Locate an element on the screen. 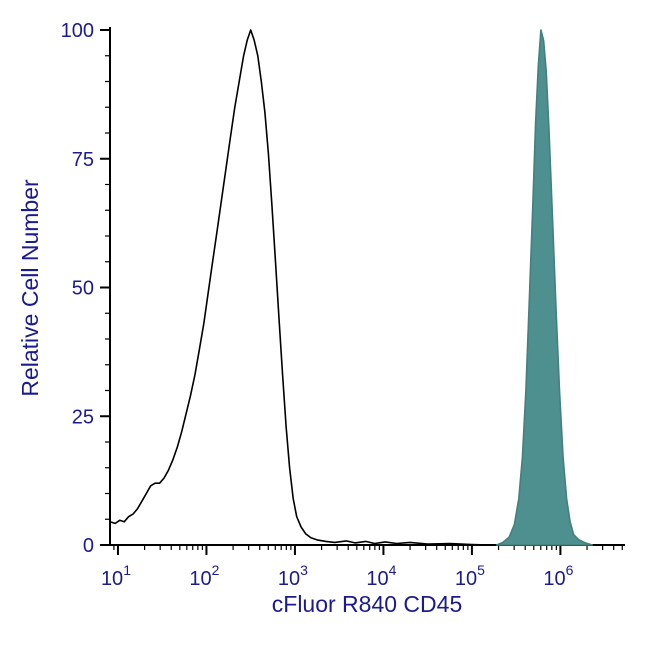 The height and width of the screenshot is (650, 650). x-tick-label: 10³ is located at coordinates (293, 576).